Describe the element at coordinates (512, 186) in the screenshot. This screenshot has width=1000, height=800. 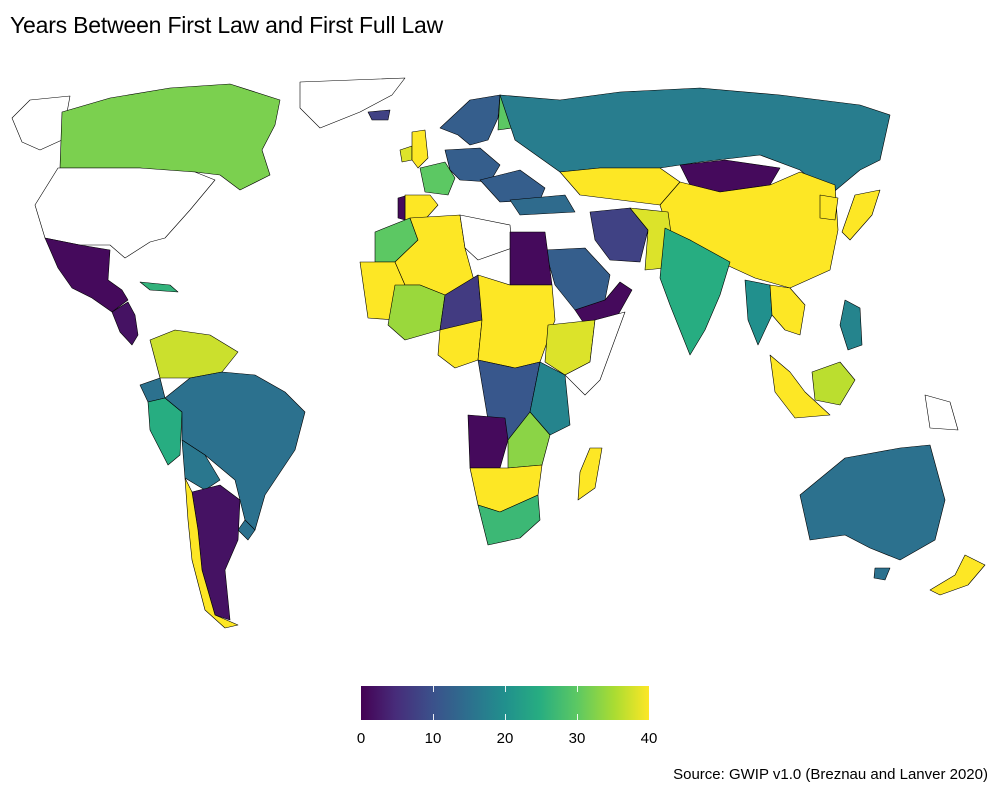
I see `region-eastern-europe` at that location.